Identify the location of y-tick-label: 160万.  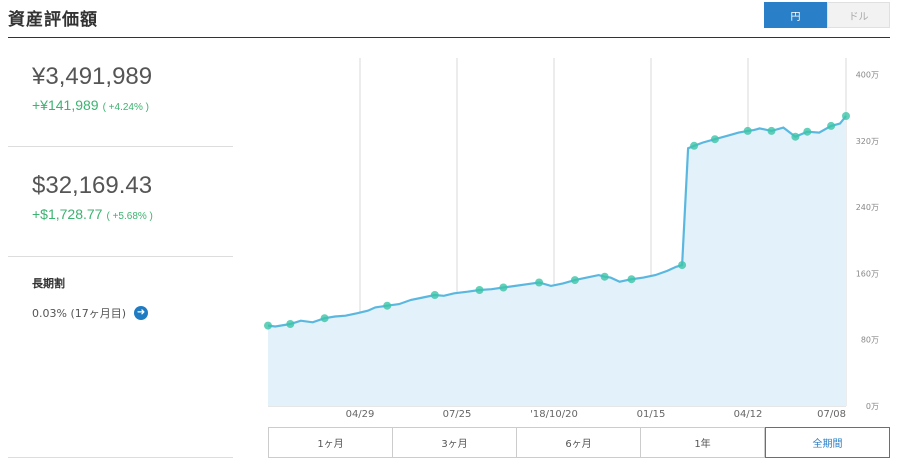
(867, 273).